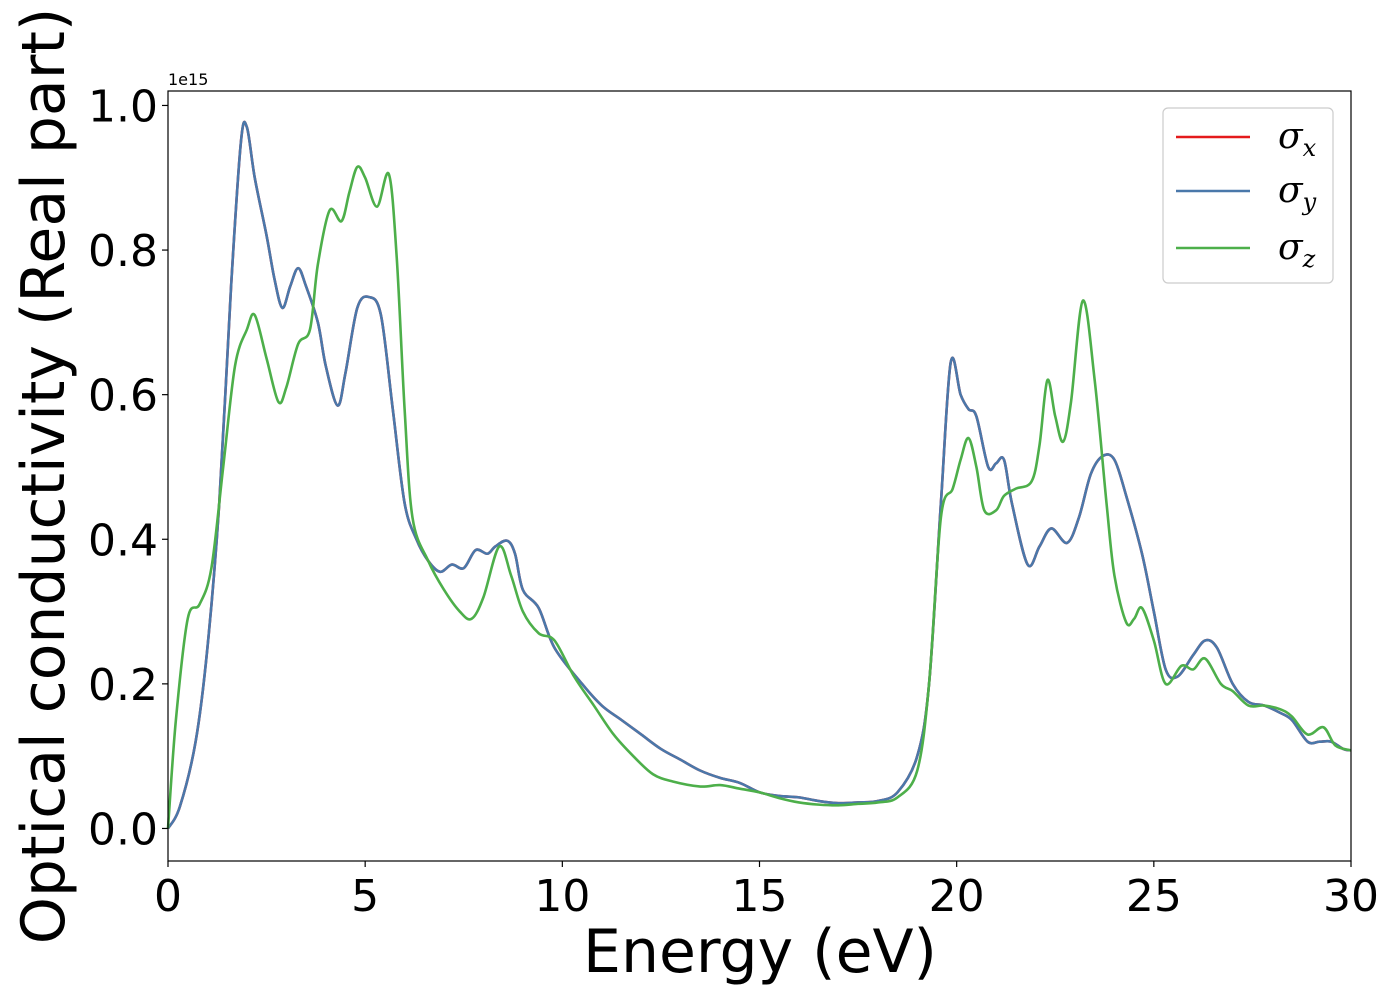 This screenshot has height=1000, width=1400. I want to click on axis-offset-label: 1e15, so click(188, 79).